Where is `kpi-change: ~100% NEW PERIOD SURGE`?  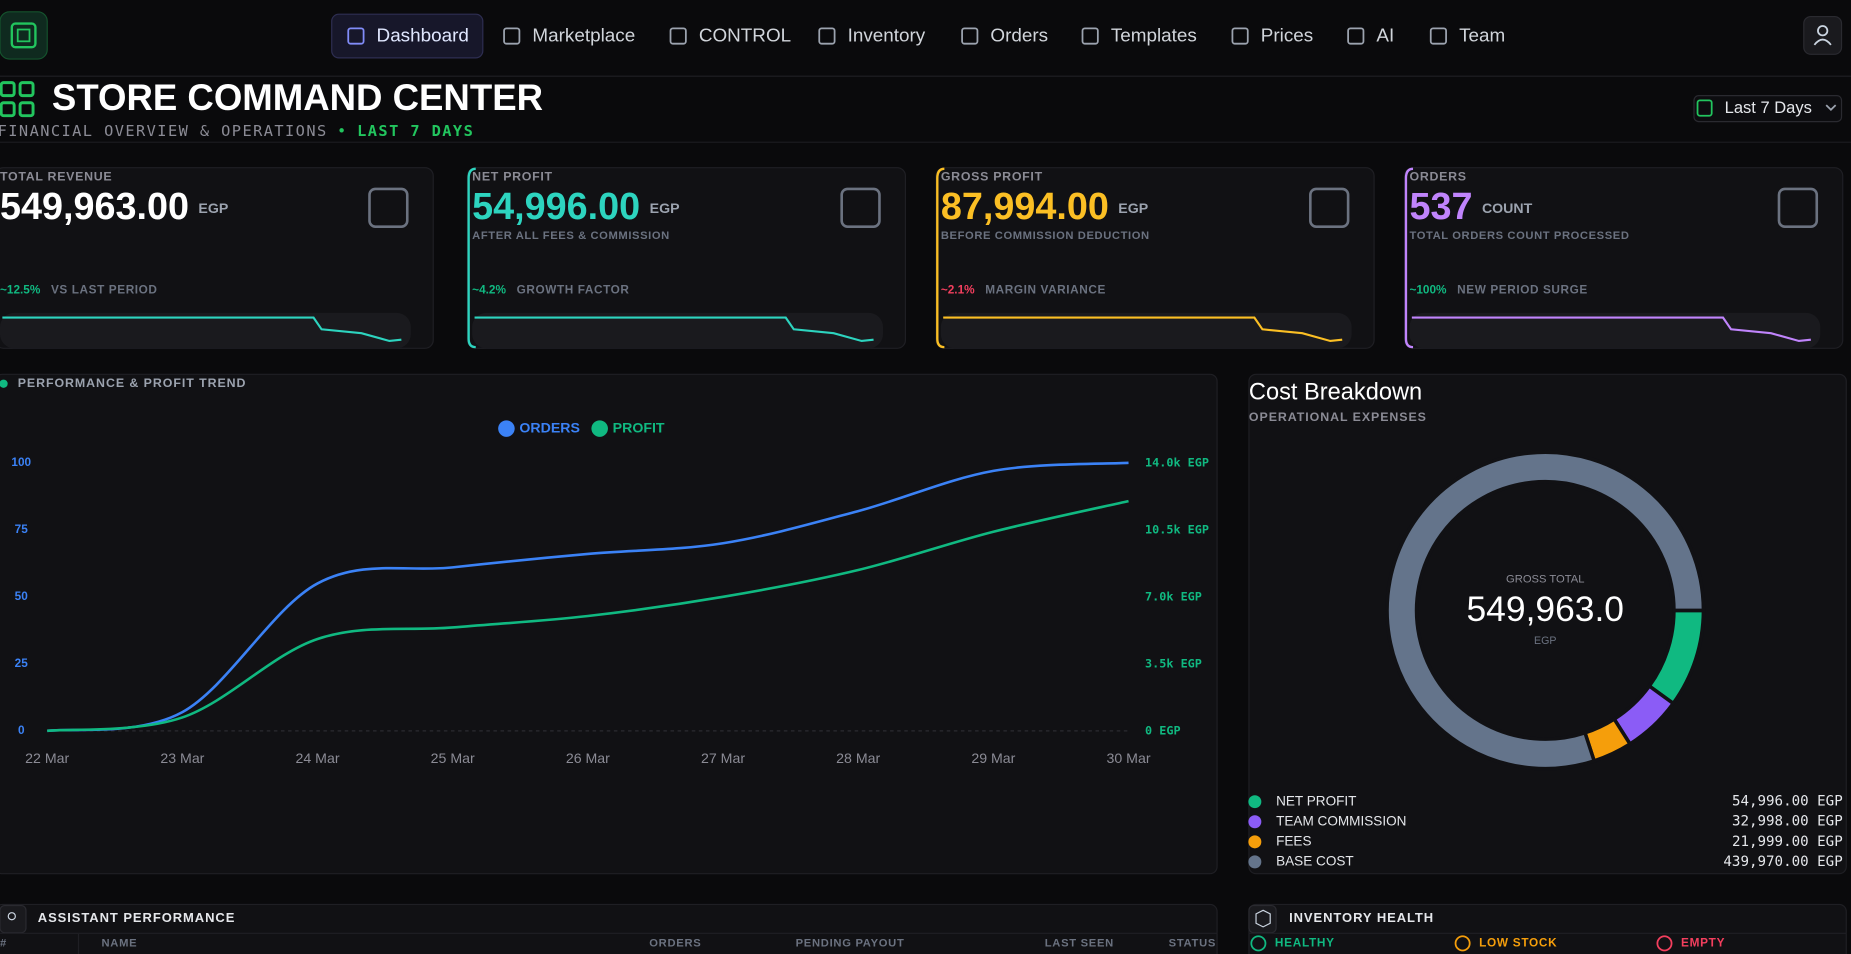 kpi-change: ~100% NEW PERIOD SURGE is located at coordinates (1498, 290).